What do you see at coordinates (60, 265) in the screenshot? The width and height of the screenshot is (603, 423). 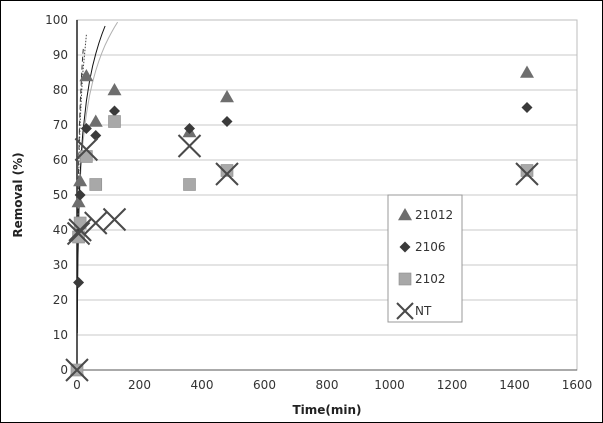 I see `y-tick-label: 30` at bounding box center [60, 265].